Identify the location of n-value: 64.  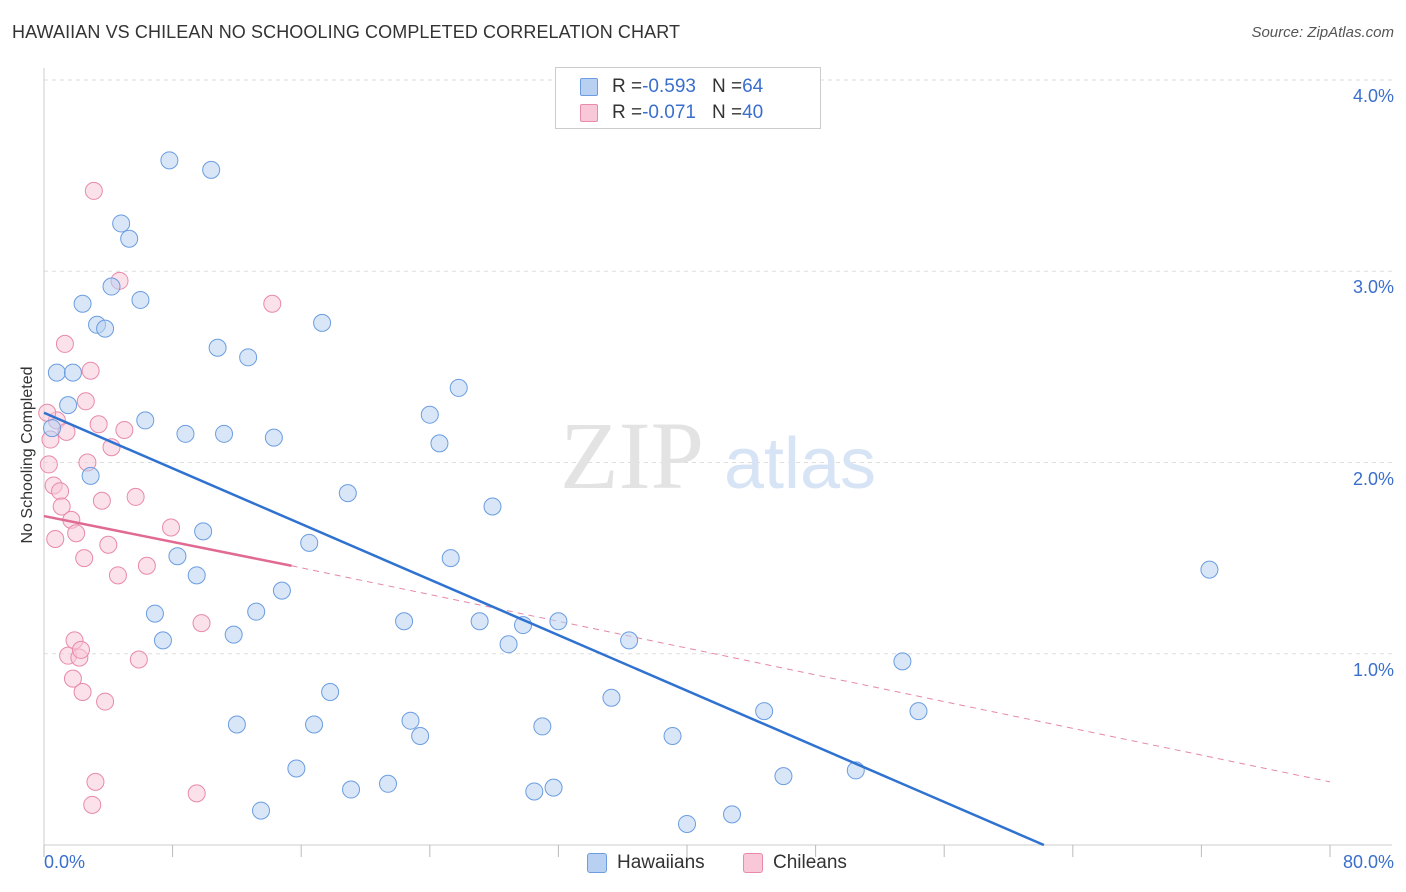
(753, 86).